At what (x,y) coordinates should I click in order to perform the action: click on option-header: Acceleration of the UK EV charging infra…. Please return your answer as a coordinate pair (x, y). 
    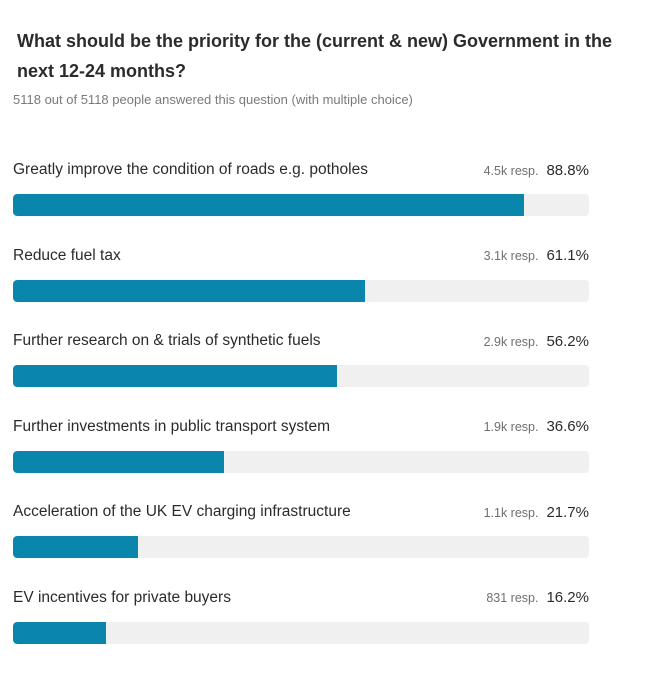
    Looking at the image, I should click on (301, 512).